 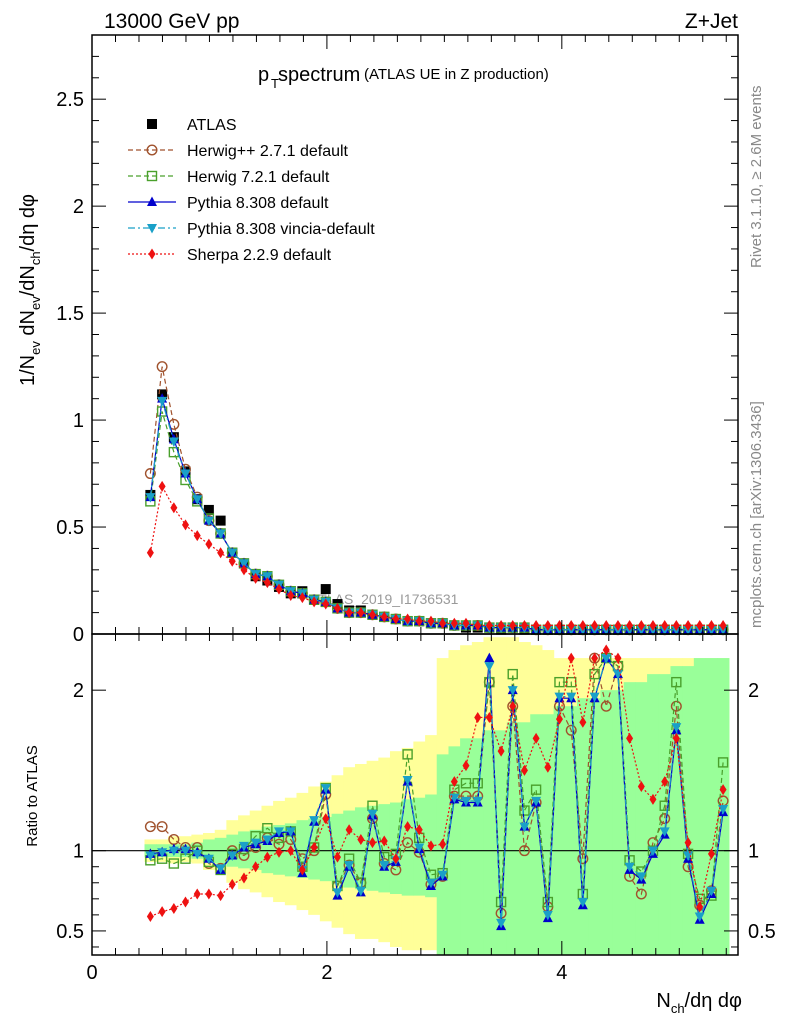 I want to click on ratio-xlabel: Nch/dη dφ, so click(x=699, y=1003).